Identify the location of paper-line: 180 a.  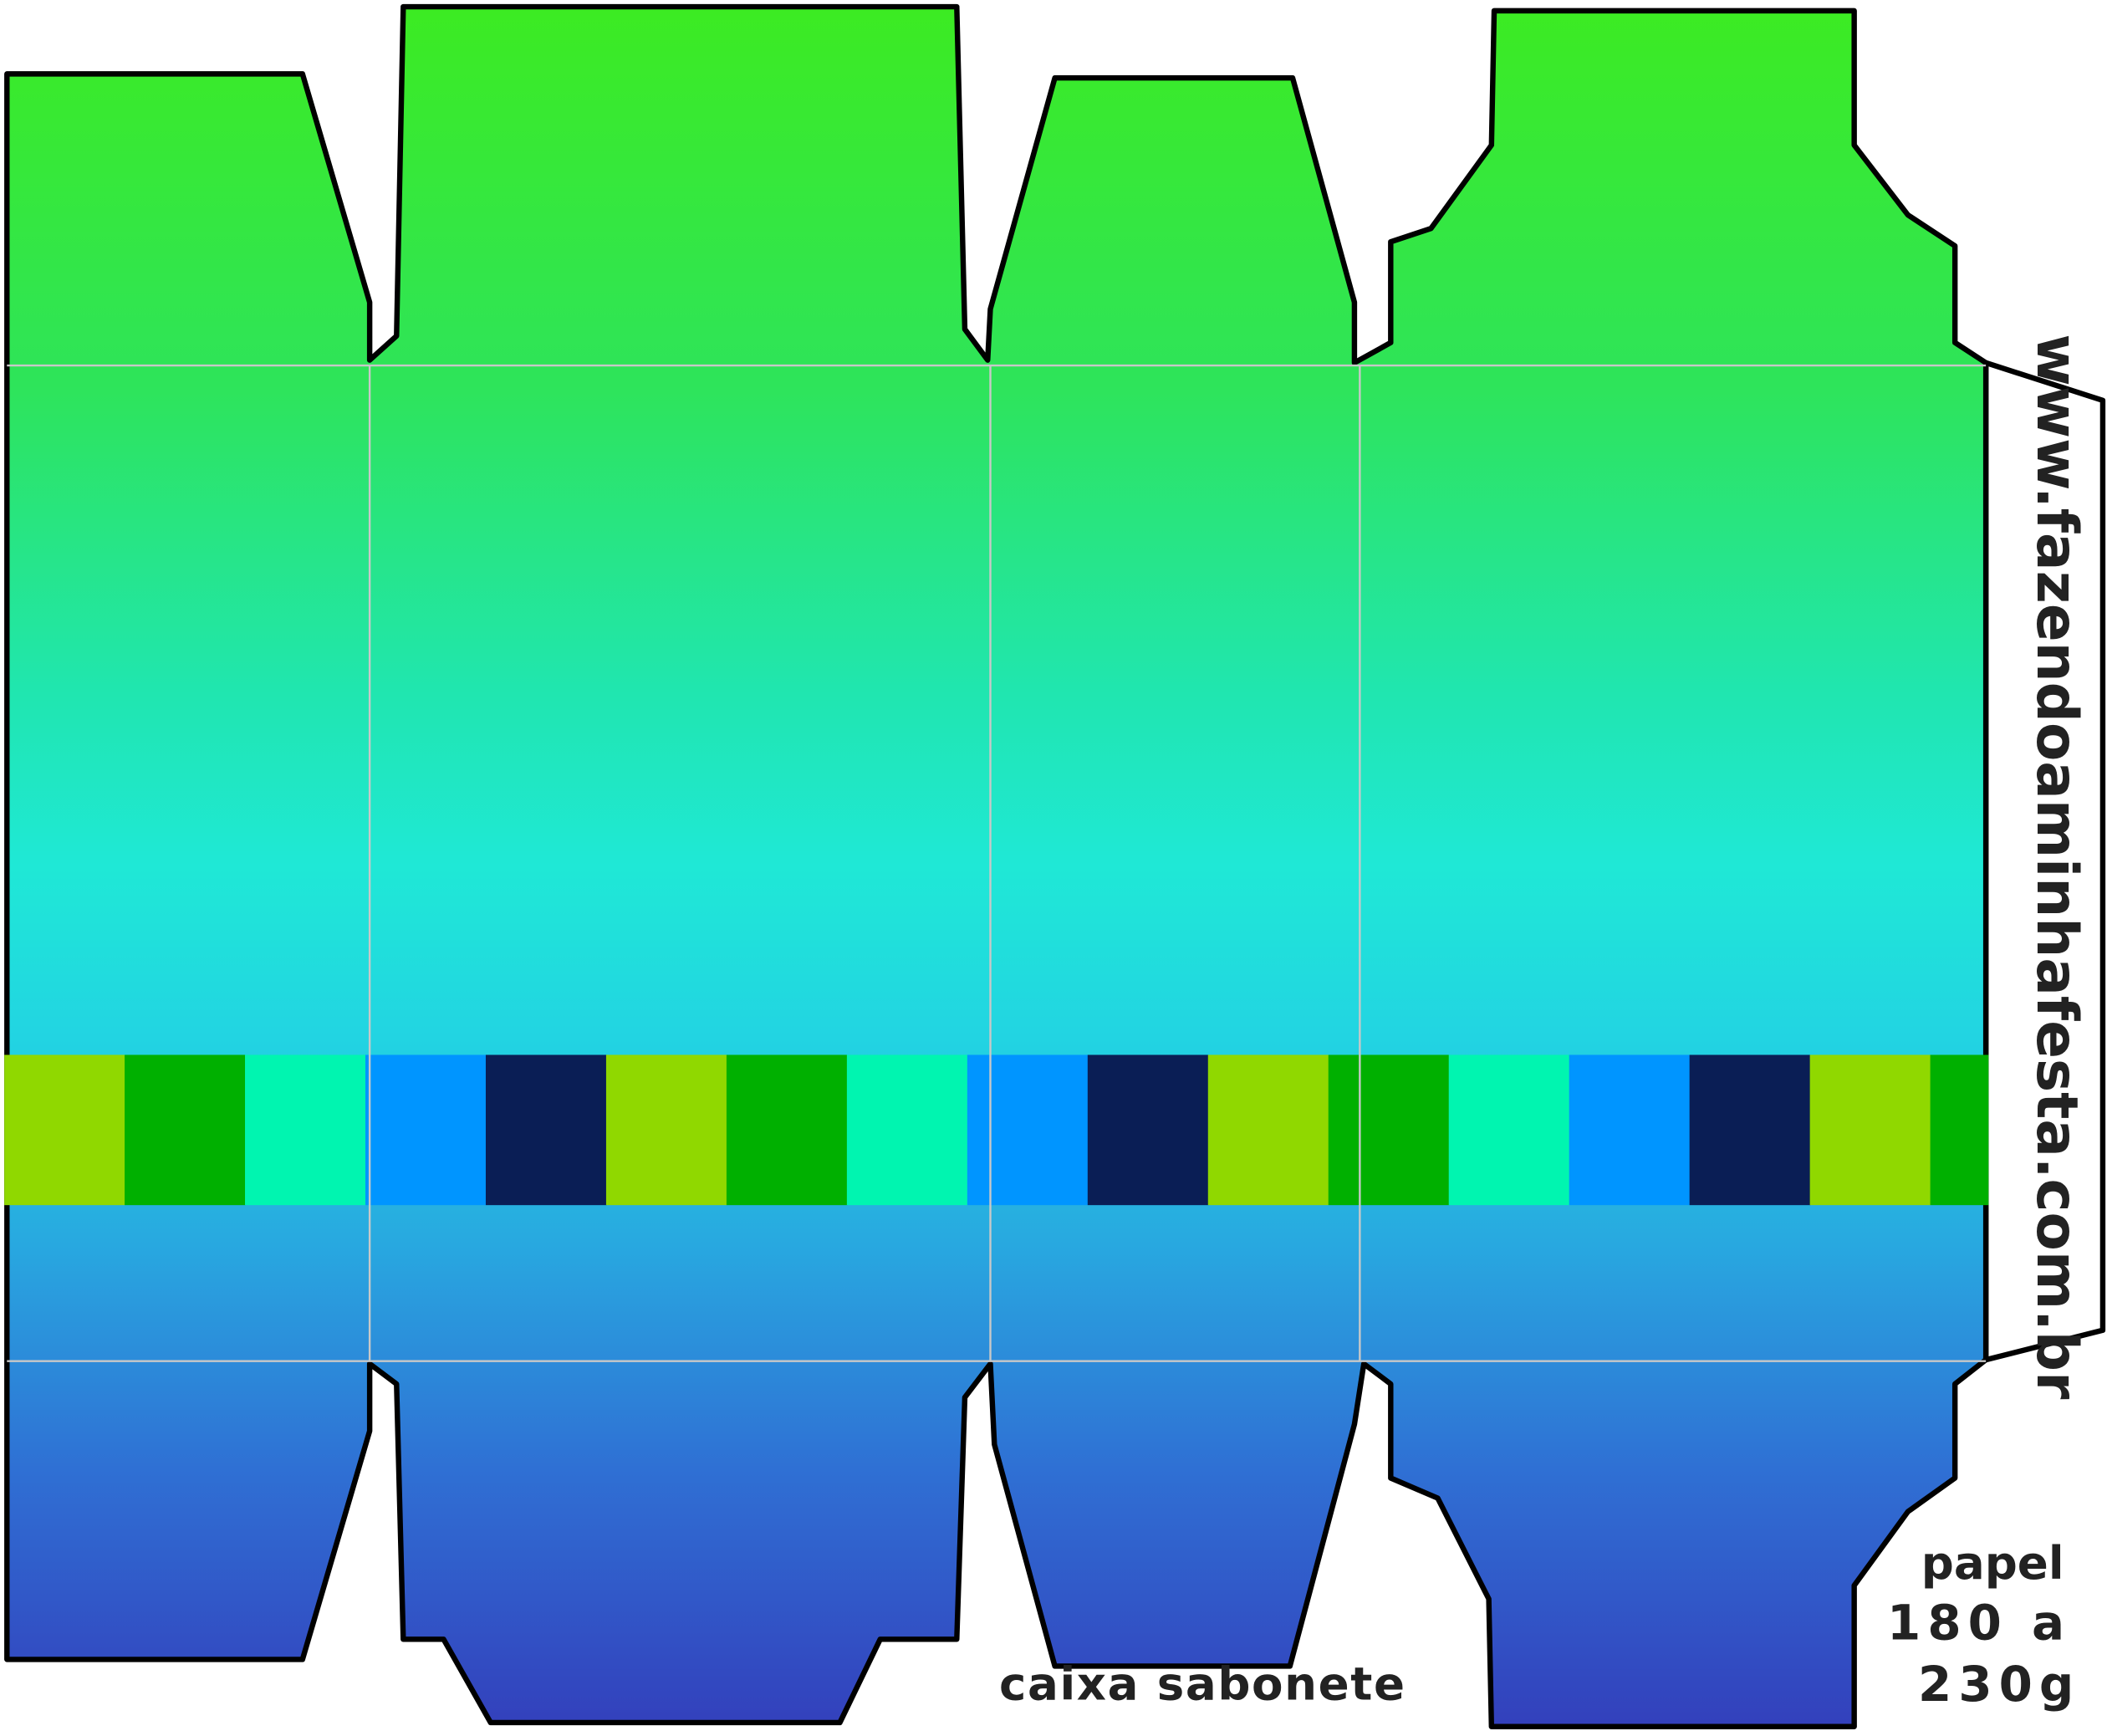
(1979, 1622).